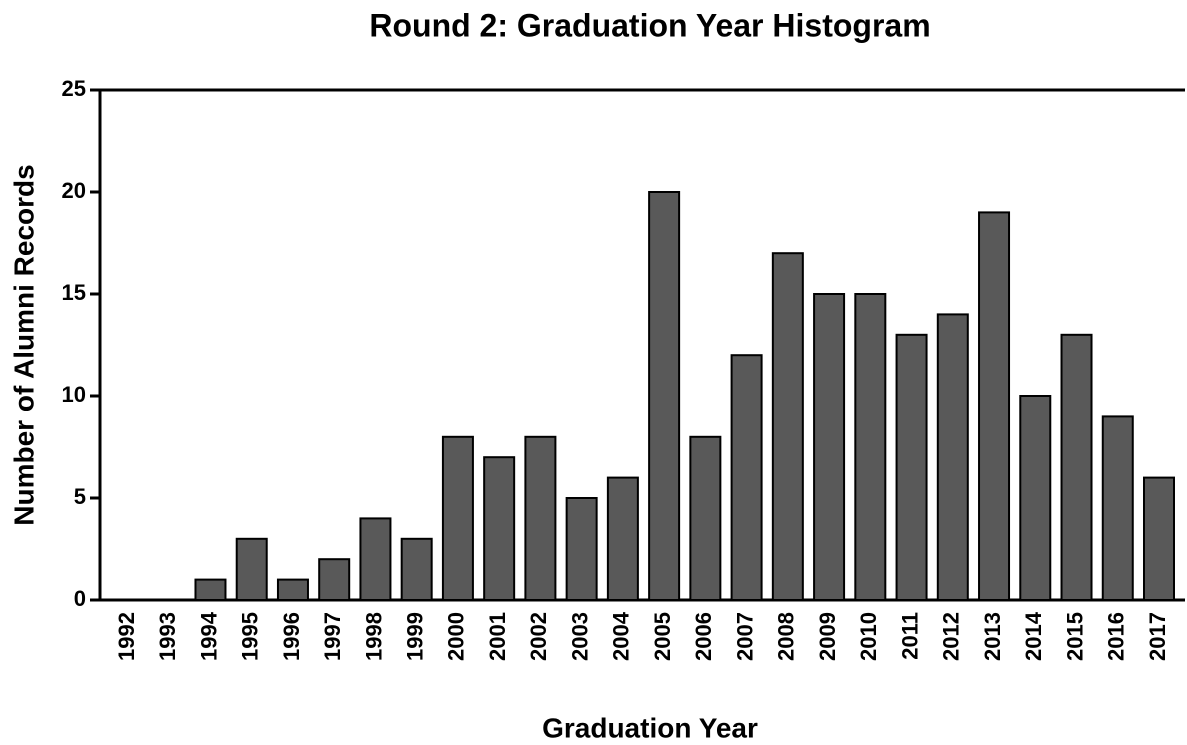 The image size is (1187, 745). Describe the element at coordinates (373, 636) in the screenshot. I see `x-tick-label: 1998` at that location.